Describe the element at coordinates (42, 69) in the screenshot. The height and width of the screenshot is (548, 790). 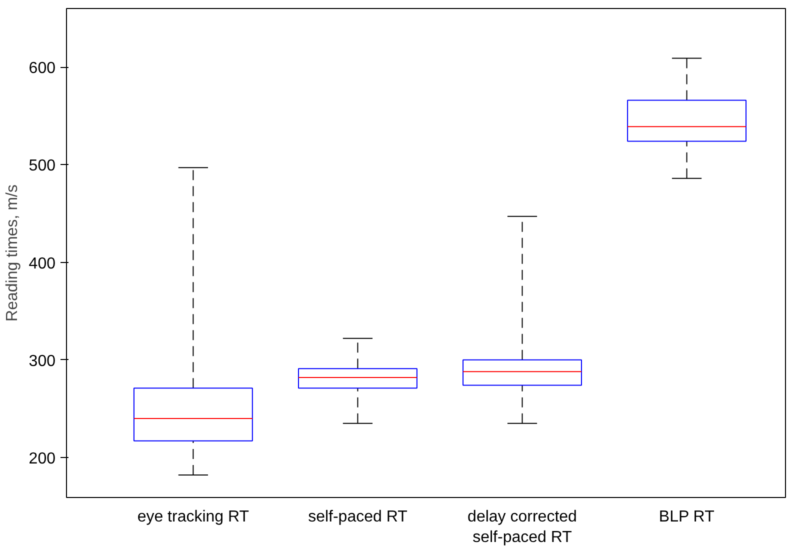
I see `y-tick-label: 600` at that location.